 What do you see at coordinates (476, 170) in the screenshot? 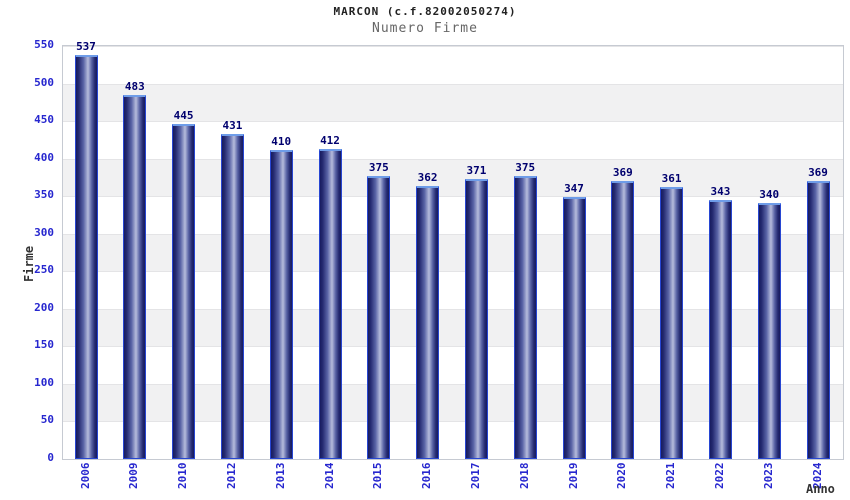
I see `bar-value-label: 371` at bounding box center [476, 170].